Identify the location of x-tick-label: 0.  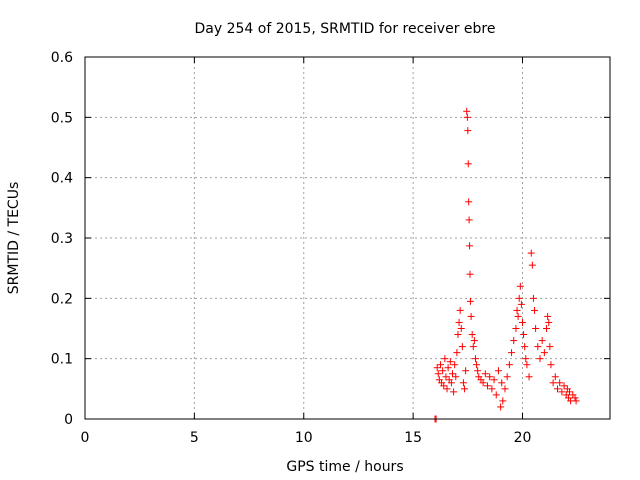
(85, 438).